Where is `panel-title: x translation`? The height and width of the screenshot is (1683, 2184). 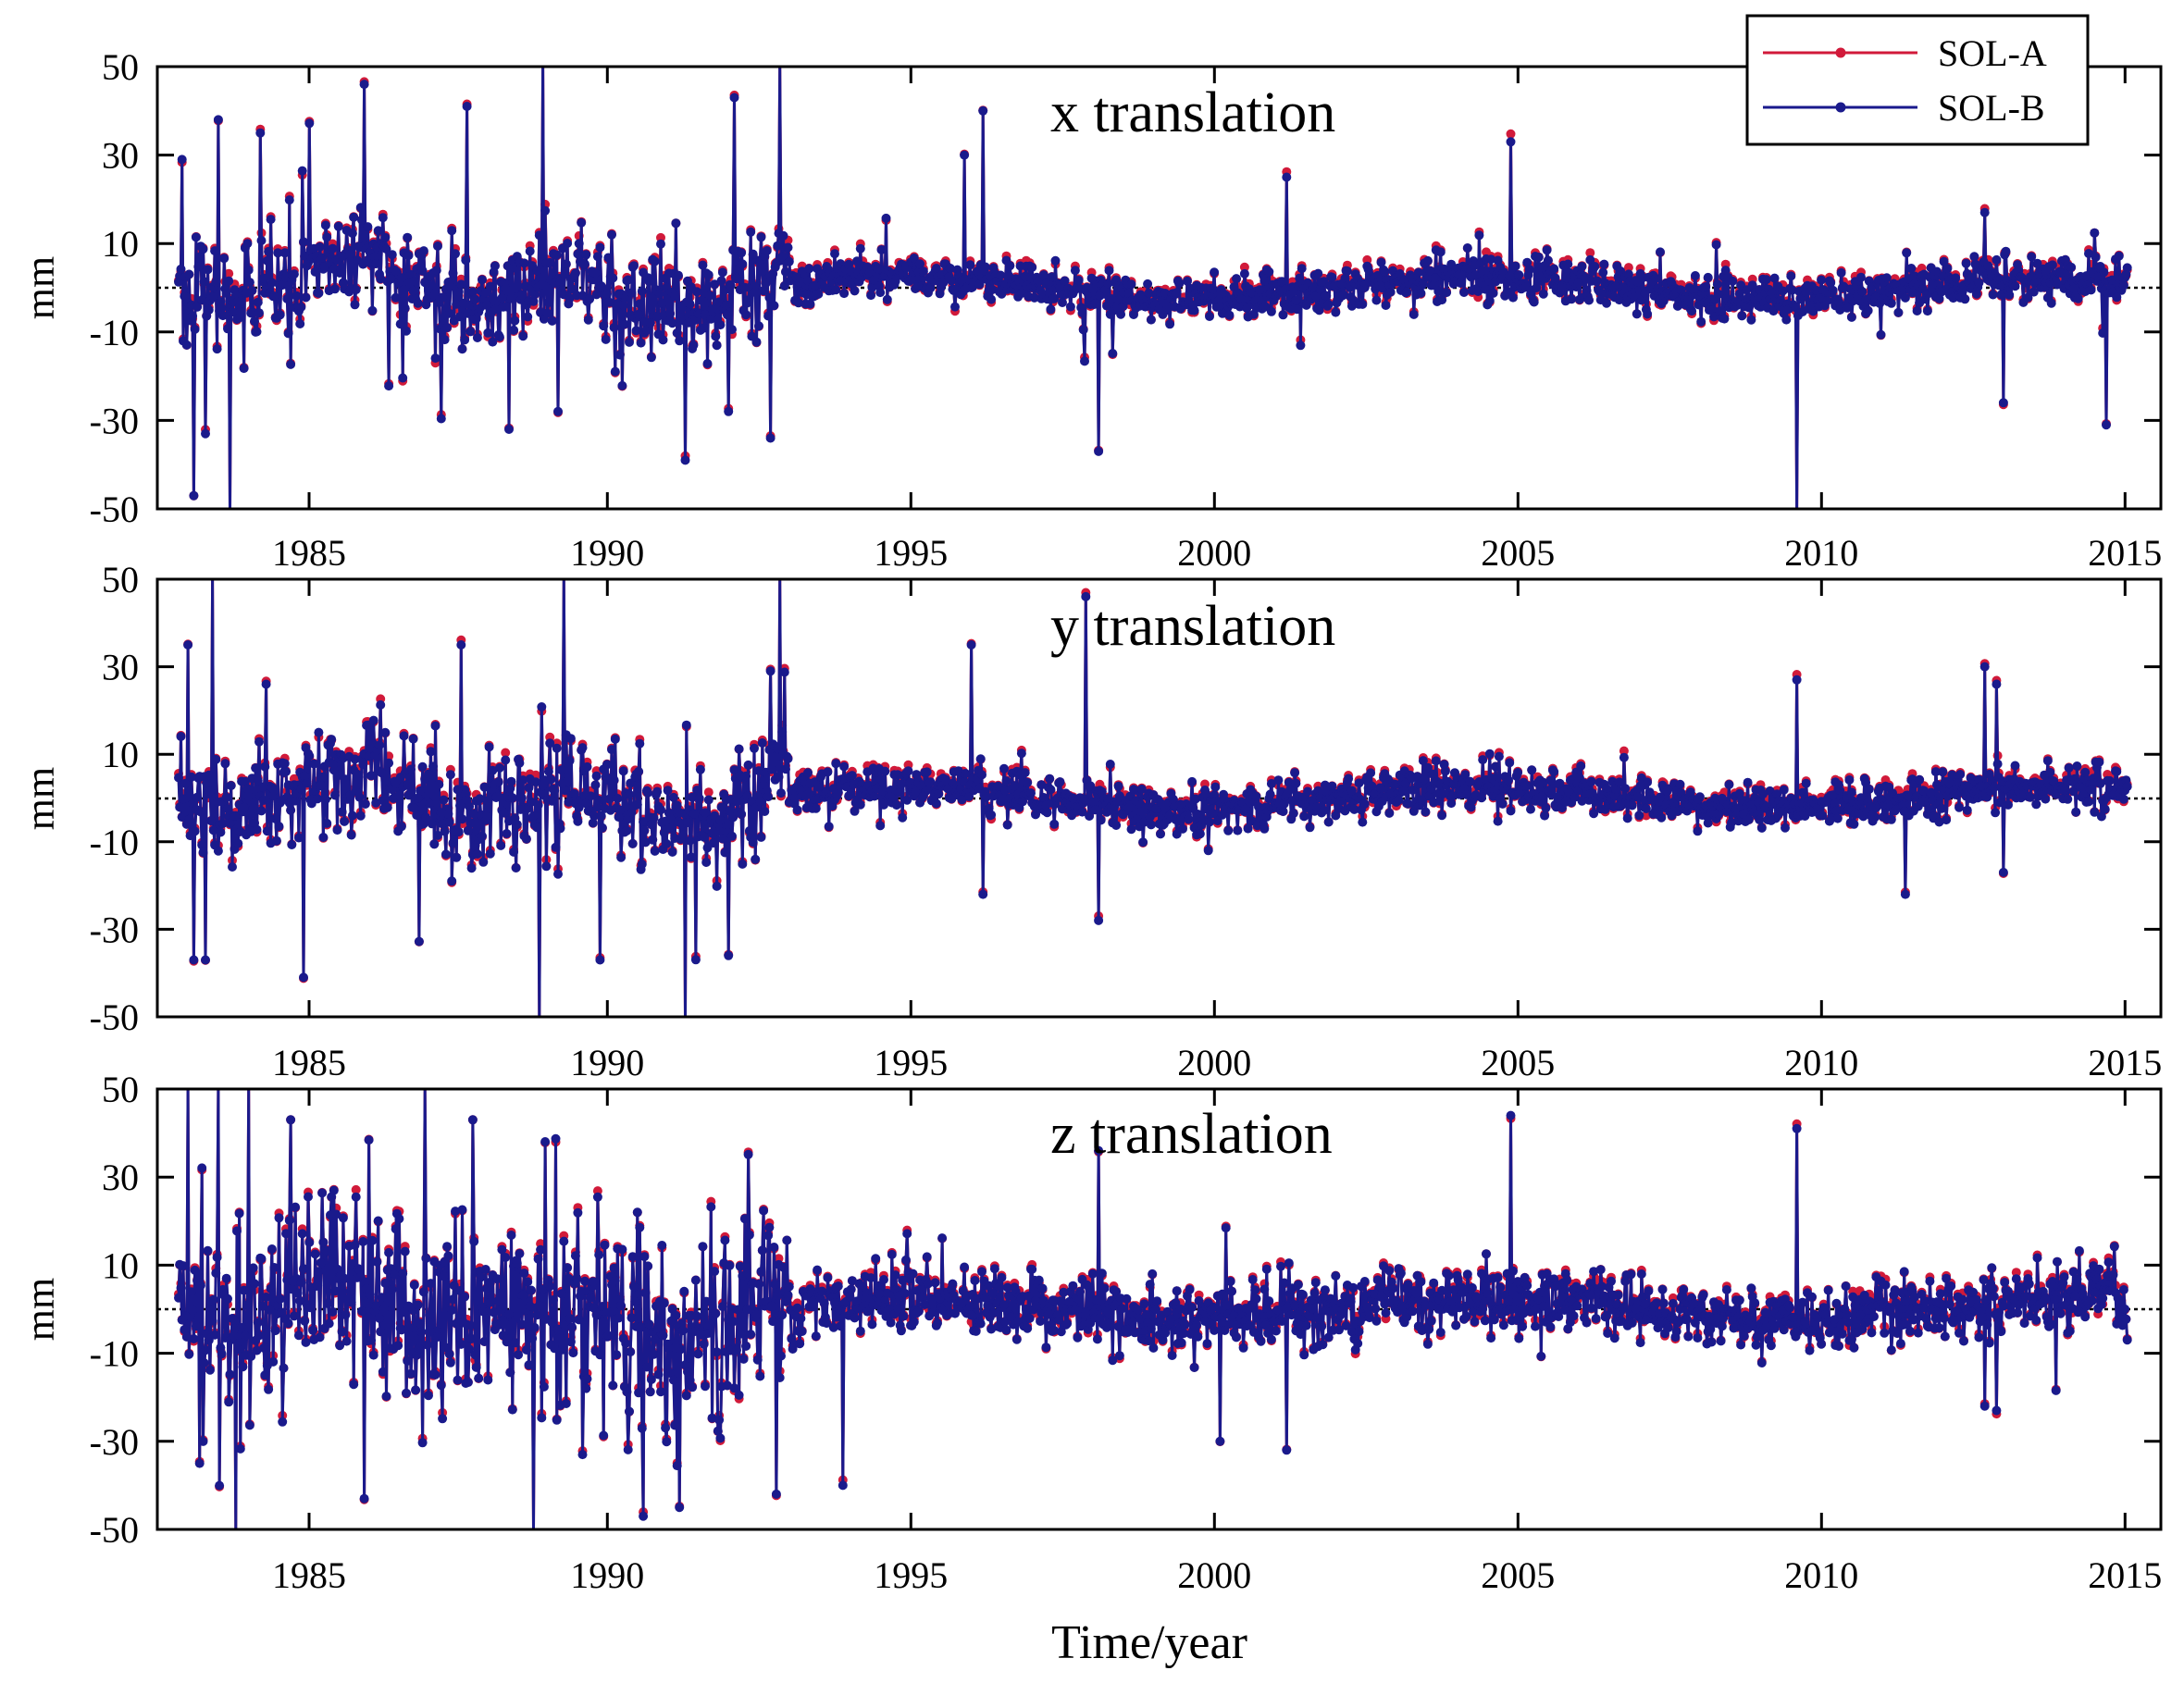
panel-title: x translation is located at coordinates (1192, 112).